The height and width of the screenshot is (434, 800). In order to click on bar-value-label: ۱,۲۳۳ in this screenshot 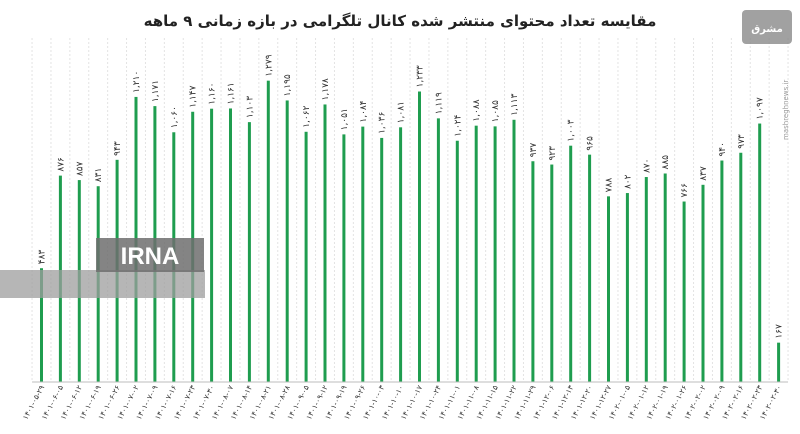, I will do `click(421, 76)`.